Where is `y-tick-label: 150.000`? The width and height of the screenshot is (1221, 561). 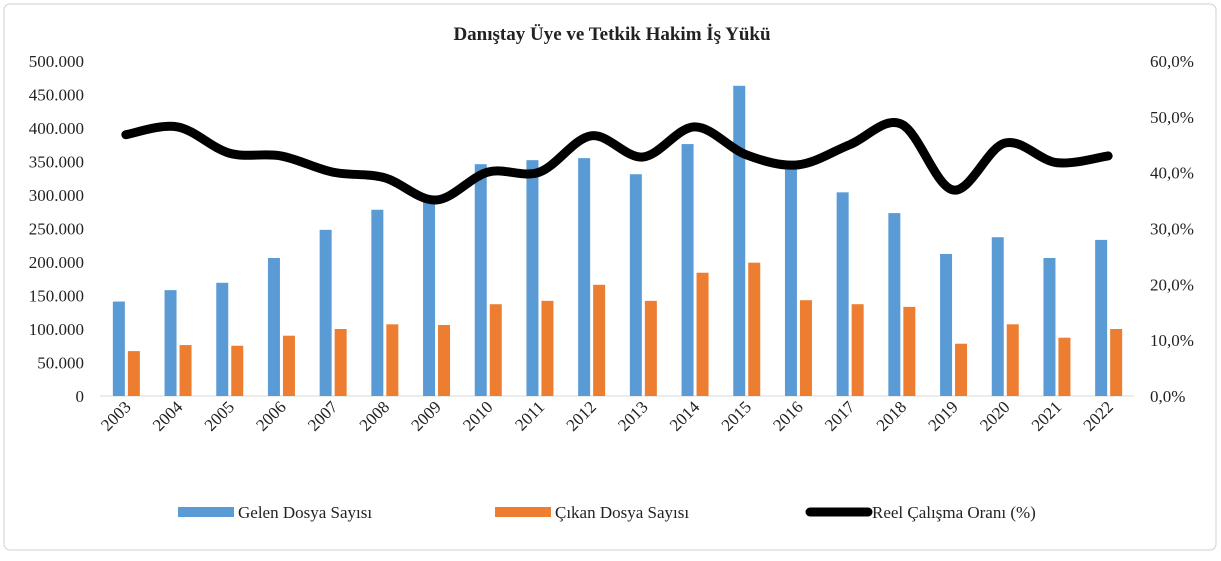 y-tick-label: 150.000 is located at coordinates (56, 296).